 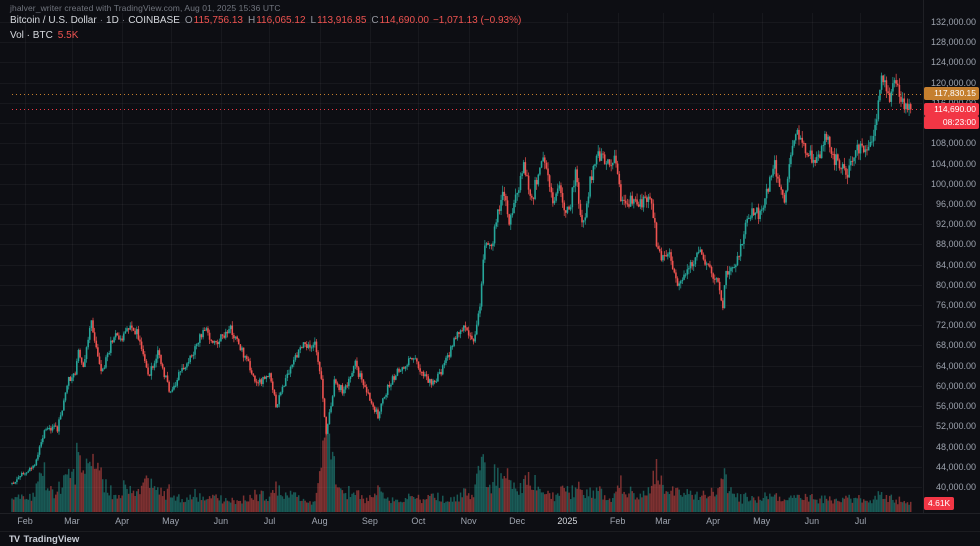 I want to click on open-value: 115,756.13, so click(x=218, y=20).